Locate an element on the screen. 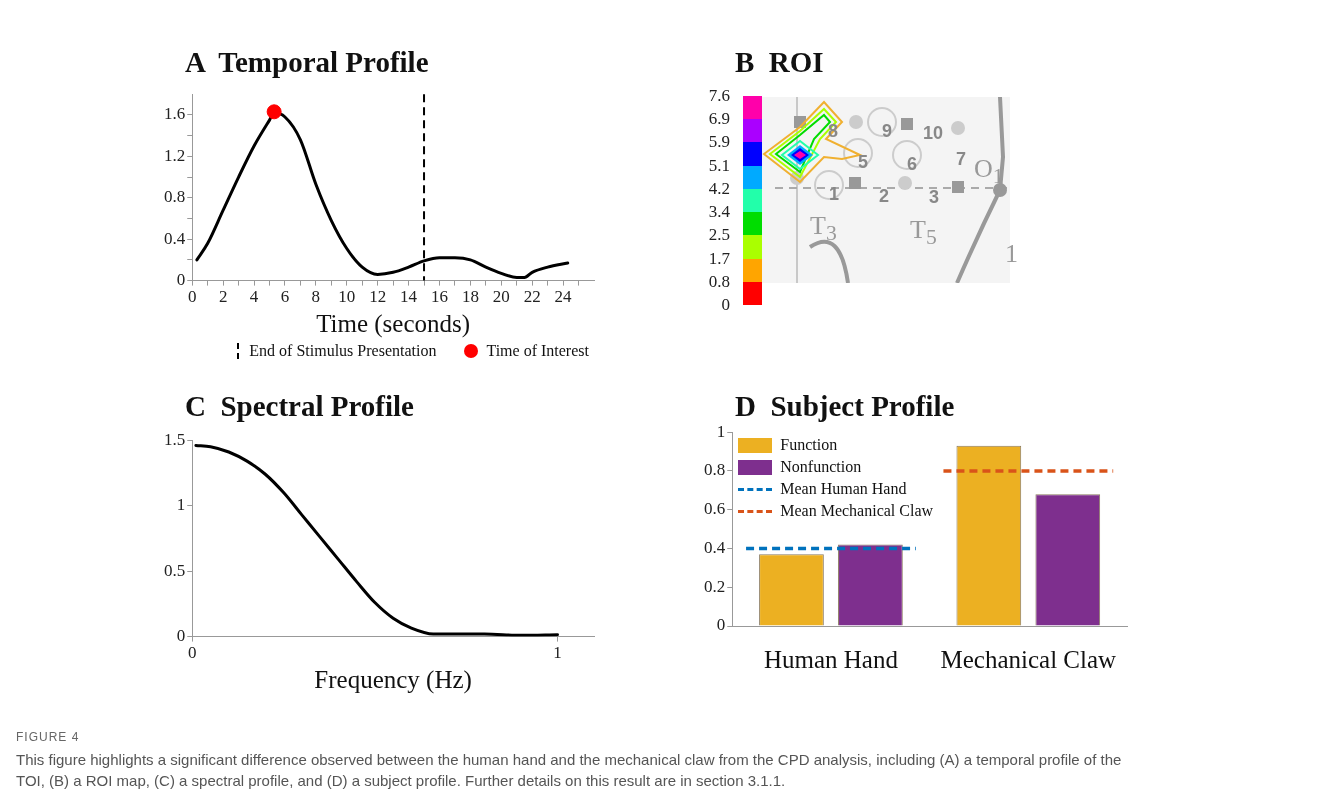 This screenshot has width=1331, height=796. text: 4.2 is located at coordinates (718, 188).